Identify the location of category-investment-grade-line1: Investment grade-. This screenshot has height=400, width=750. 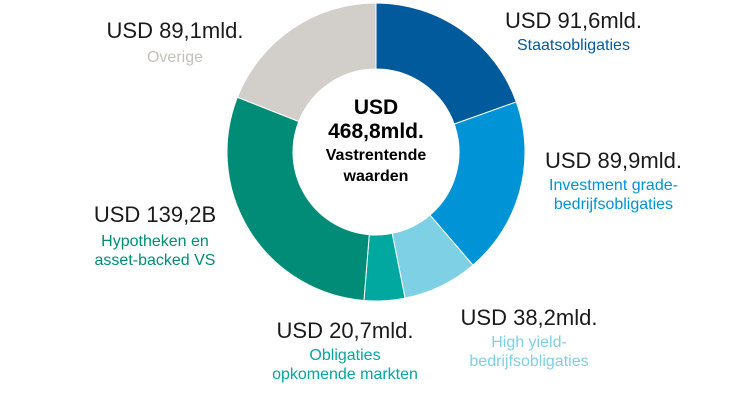
(613, 186).